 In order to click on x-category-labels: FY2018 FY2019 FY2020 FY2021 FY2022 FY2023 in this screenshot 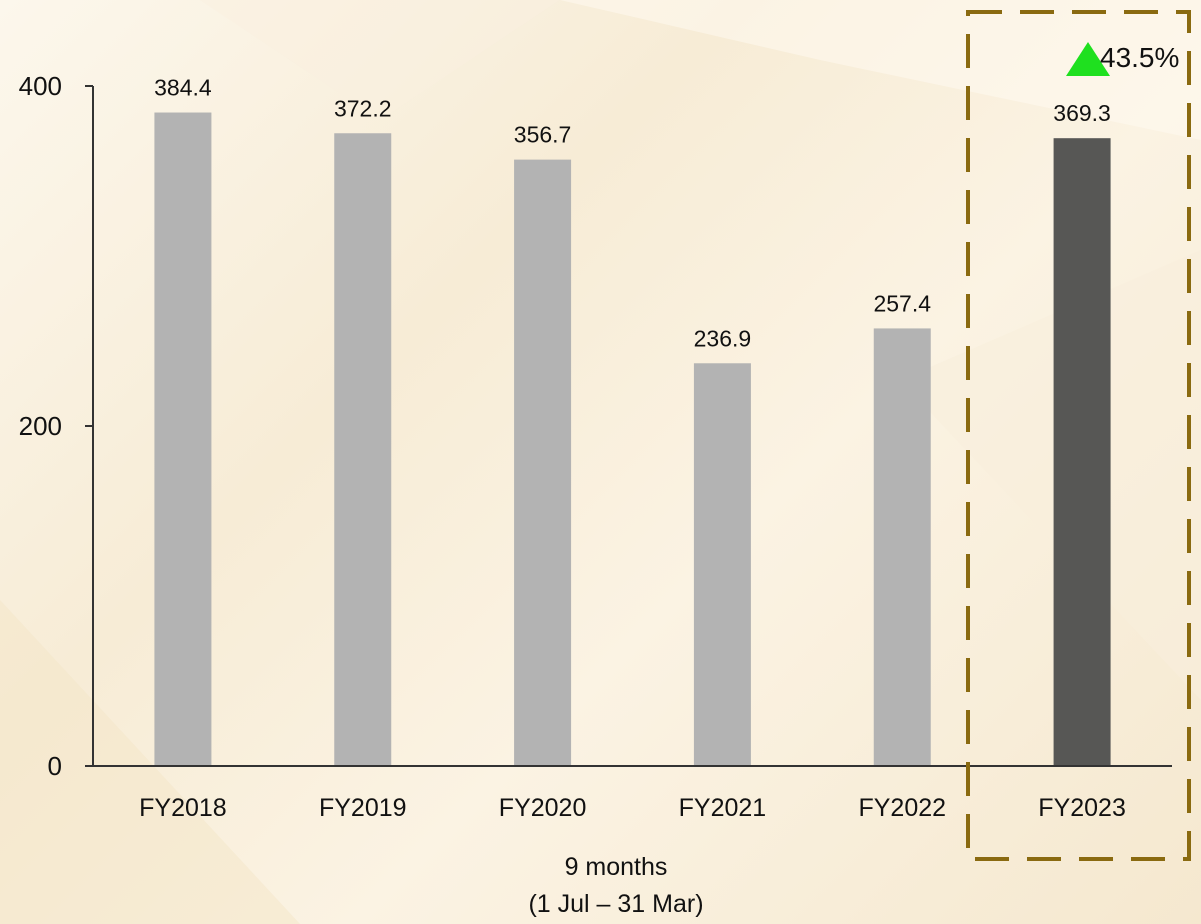, I will do `click(632, 808)`.